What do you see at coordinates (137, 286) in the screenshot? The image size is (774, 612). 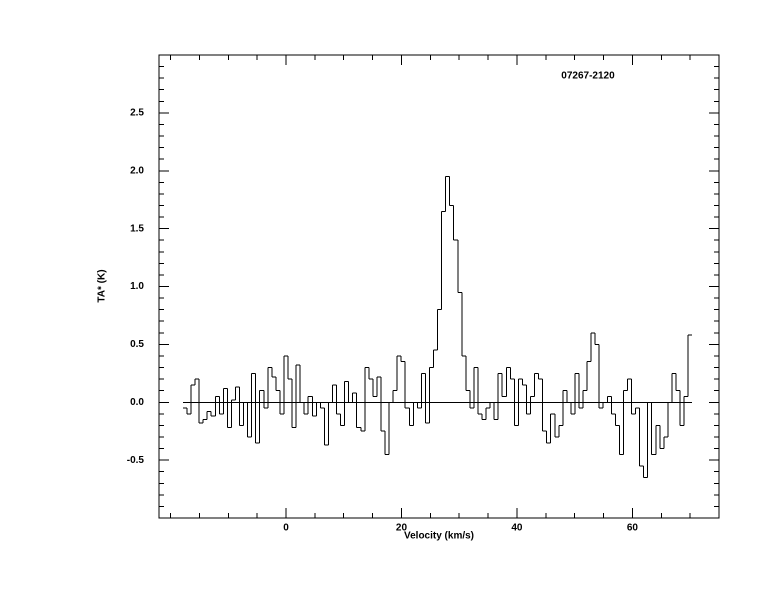 I see `y-tick-label: 1.0` at bounding box center [137, 286].